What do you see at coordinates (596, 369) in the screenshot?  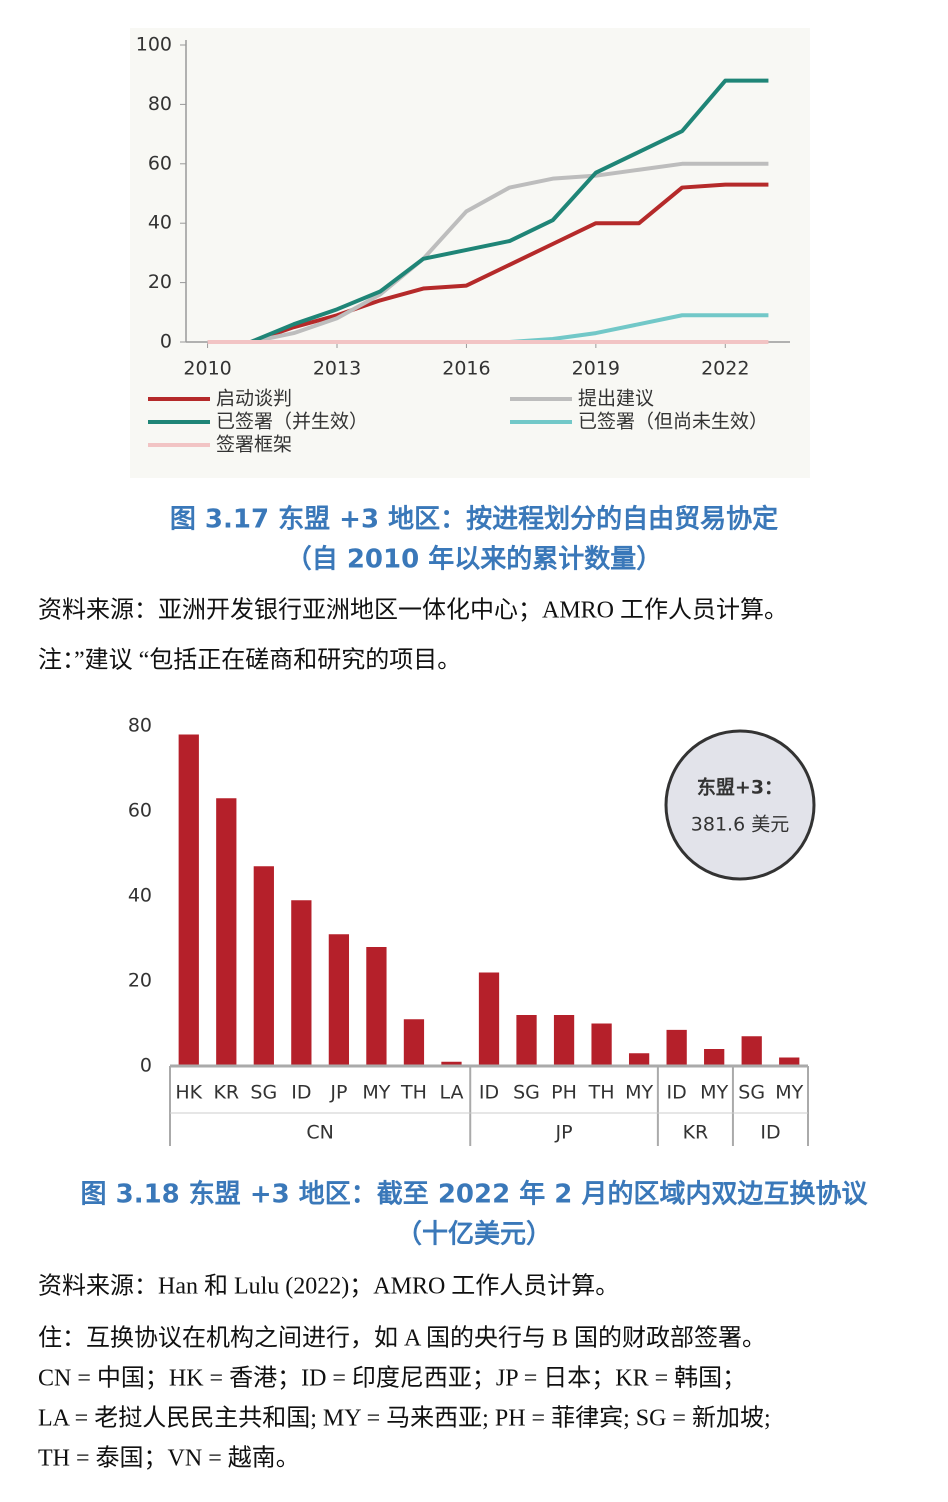 I see `x-tick-label: 2019` at bounding box center [596, 369].